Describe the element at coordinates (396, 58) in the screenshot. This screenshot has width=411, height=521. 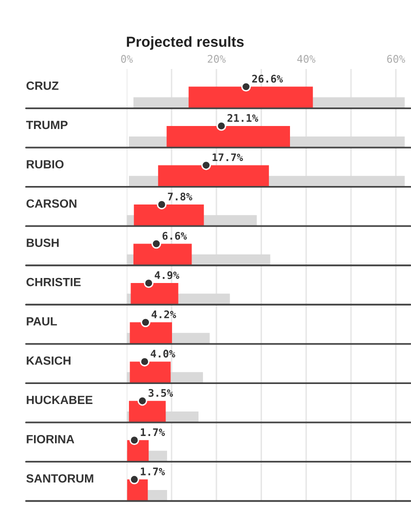
I see `x-tick-label: 60%` at that location.